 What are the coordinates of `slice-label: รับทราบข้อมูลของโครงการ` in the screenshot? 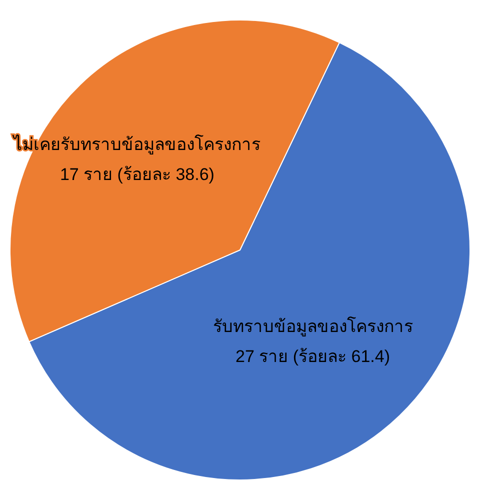 It's located at (312, 327).